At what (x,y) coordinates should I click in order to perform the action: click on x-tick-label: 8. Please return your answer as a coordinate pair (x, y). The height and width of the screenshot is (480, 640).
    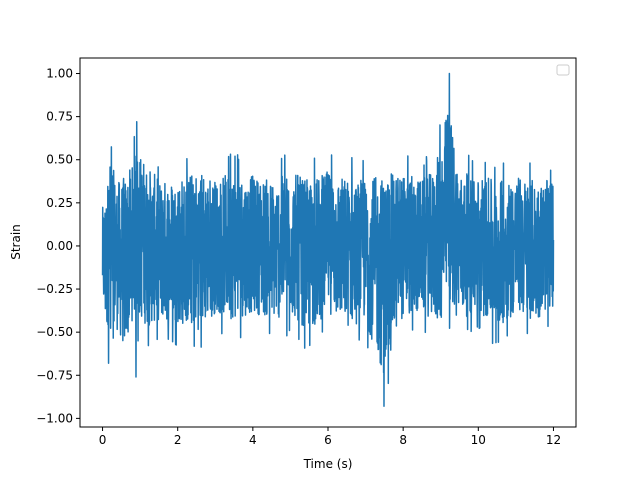
    Looking at the image, I should click on (403, 440).